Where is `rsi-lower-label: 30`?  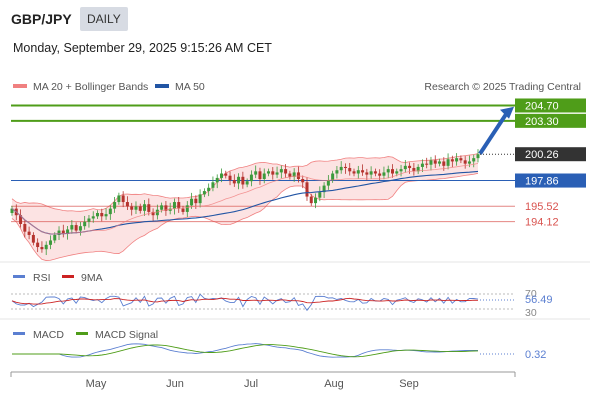
rsi-lower-label: 30 is located at coordinates (531, 313).